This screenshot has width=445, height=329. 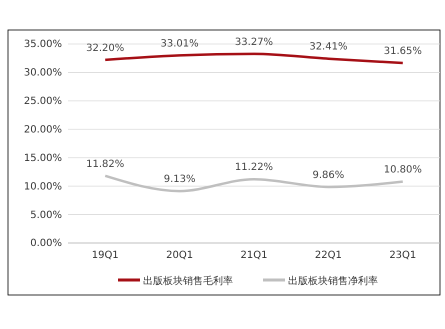 I want to click on y-tick-label: 0.00%, so click(x=46, y=244).